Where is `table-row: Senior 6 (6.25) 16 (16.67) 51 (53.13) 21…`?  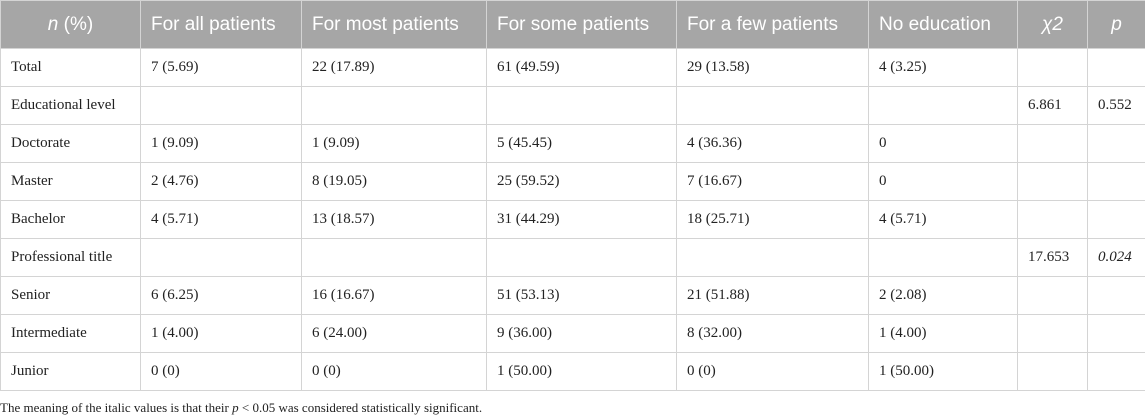
table-row: Senior 6 (6.25) 16 (16.67) 51 (53.13) 21… is located at coordinates (572, 295).